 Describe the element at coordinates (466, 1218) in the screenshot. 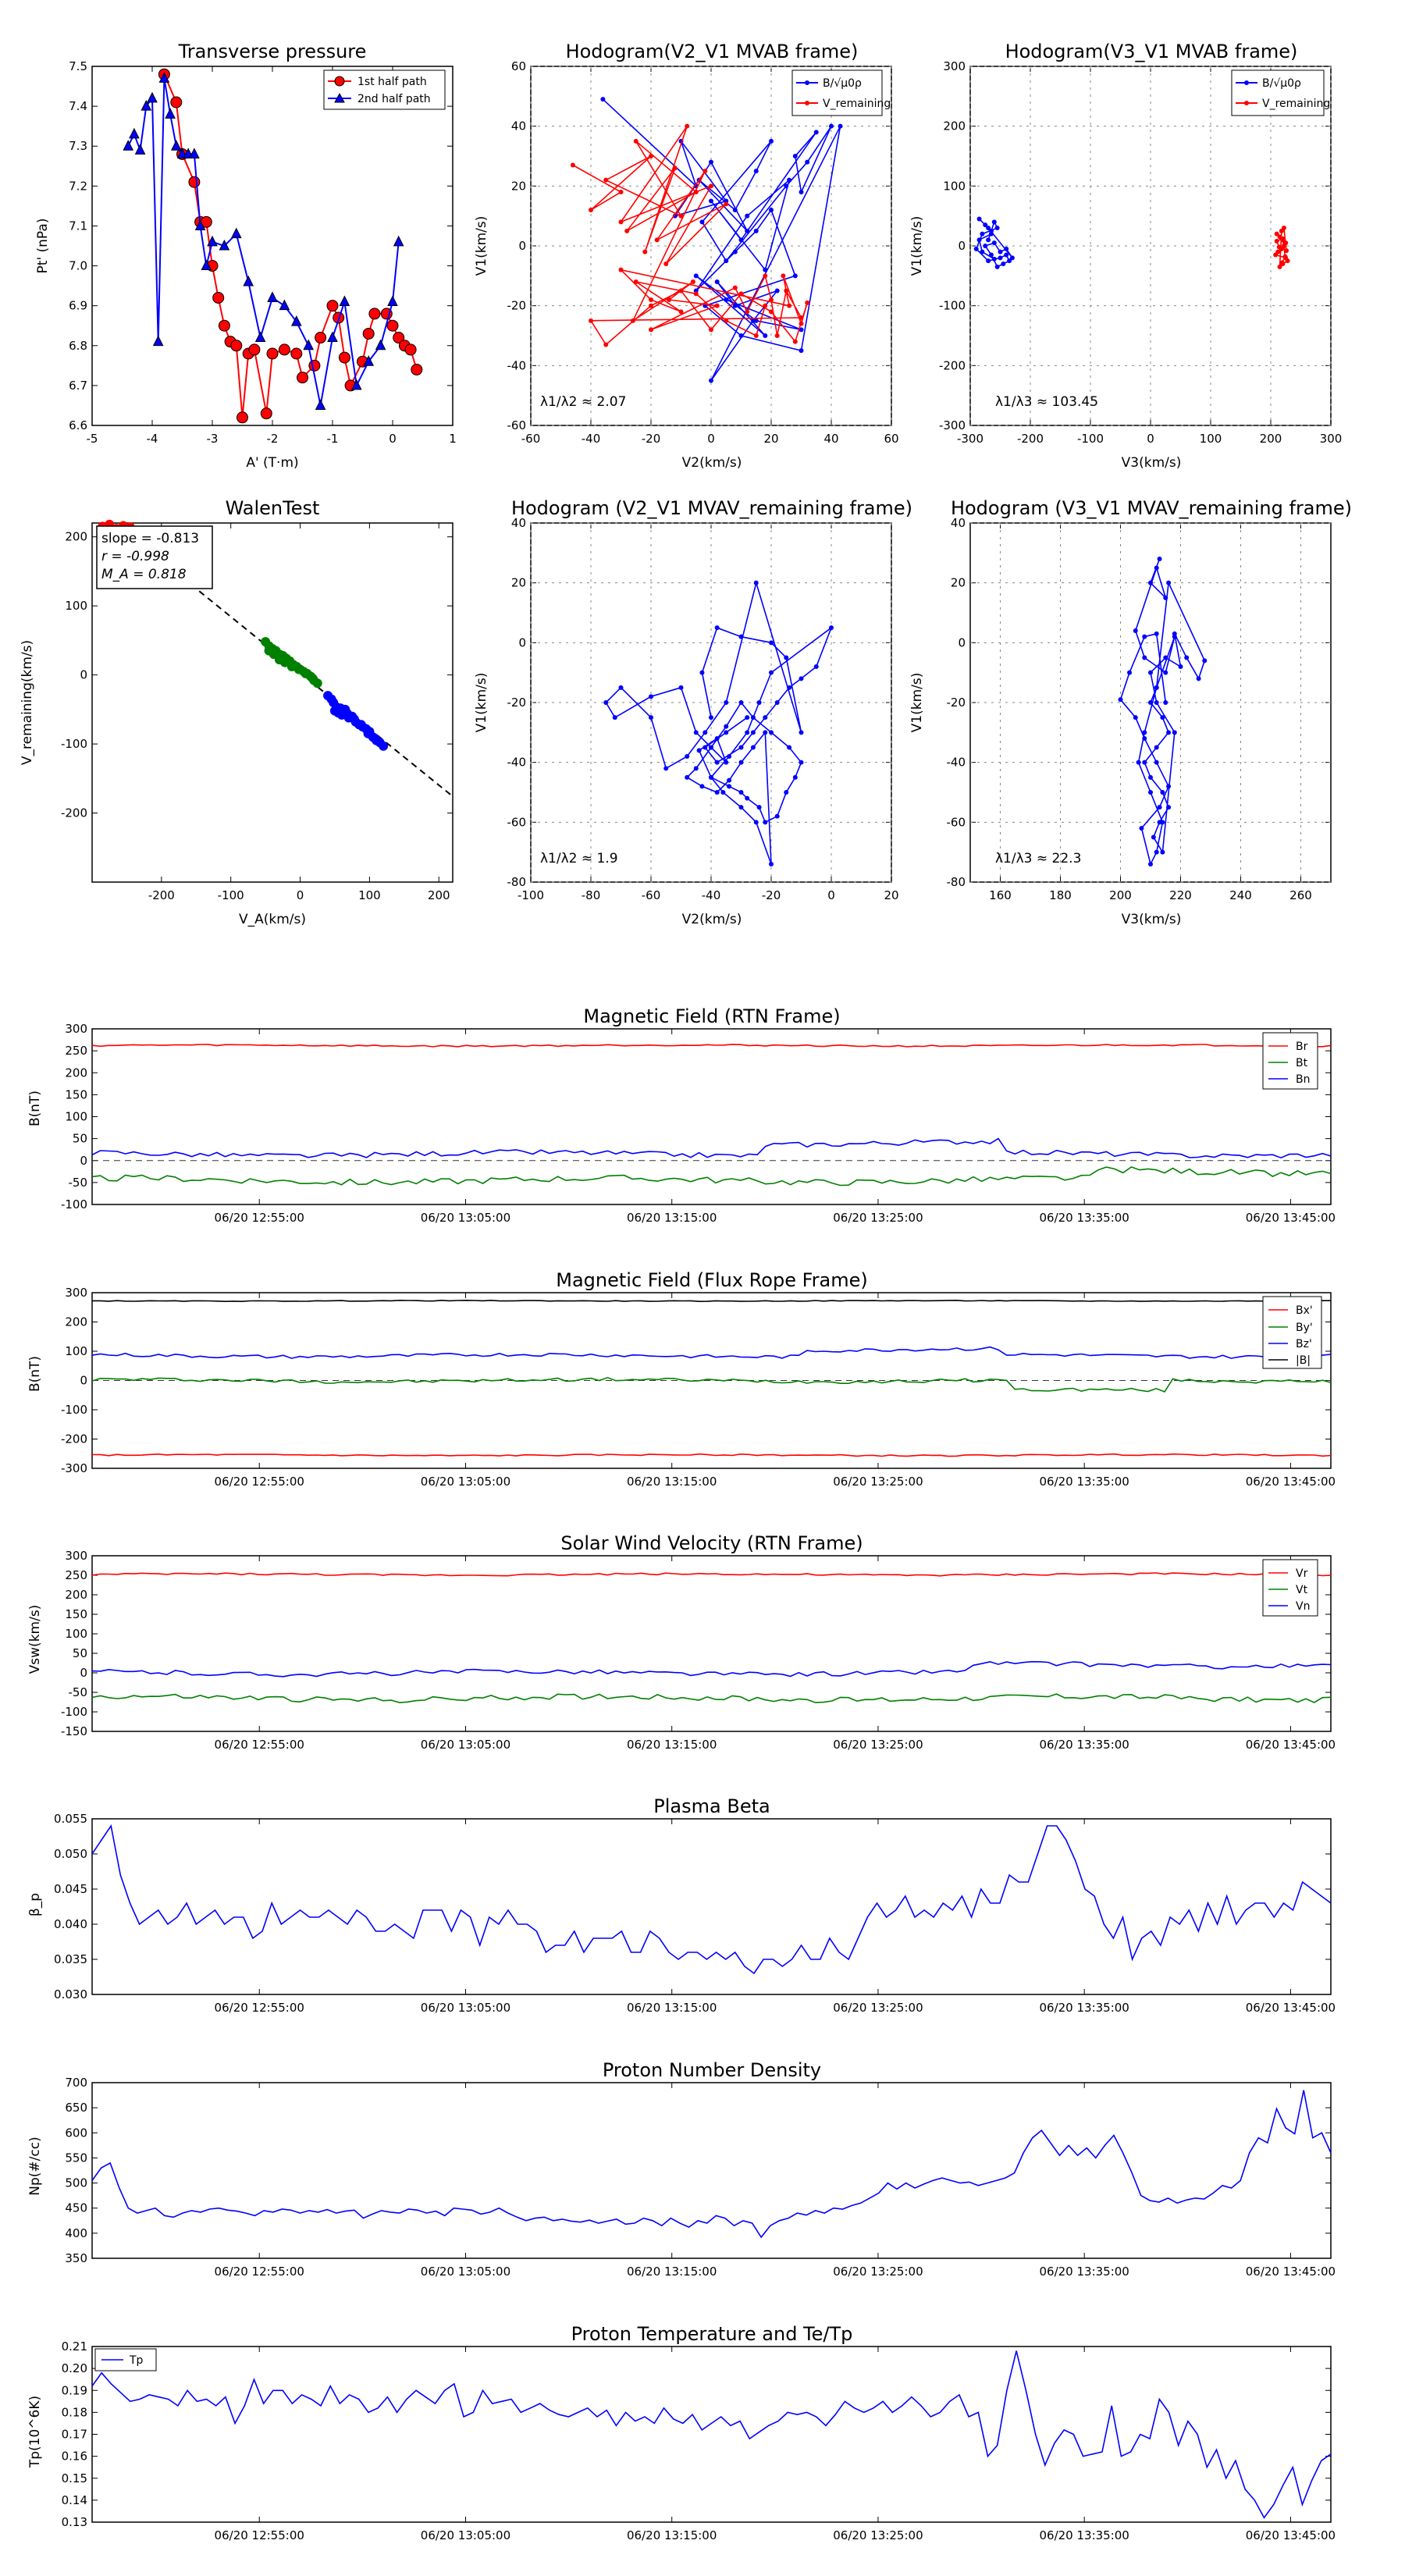

I see `time-tick-label-brtn: 06/20 13:05:00` at that location.